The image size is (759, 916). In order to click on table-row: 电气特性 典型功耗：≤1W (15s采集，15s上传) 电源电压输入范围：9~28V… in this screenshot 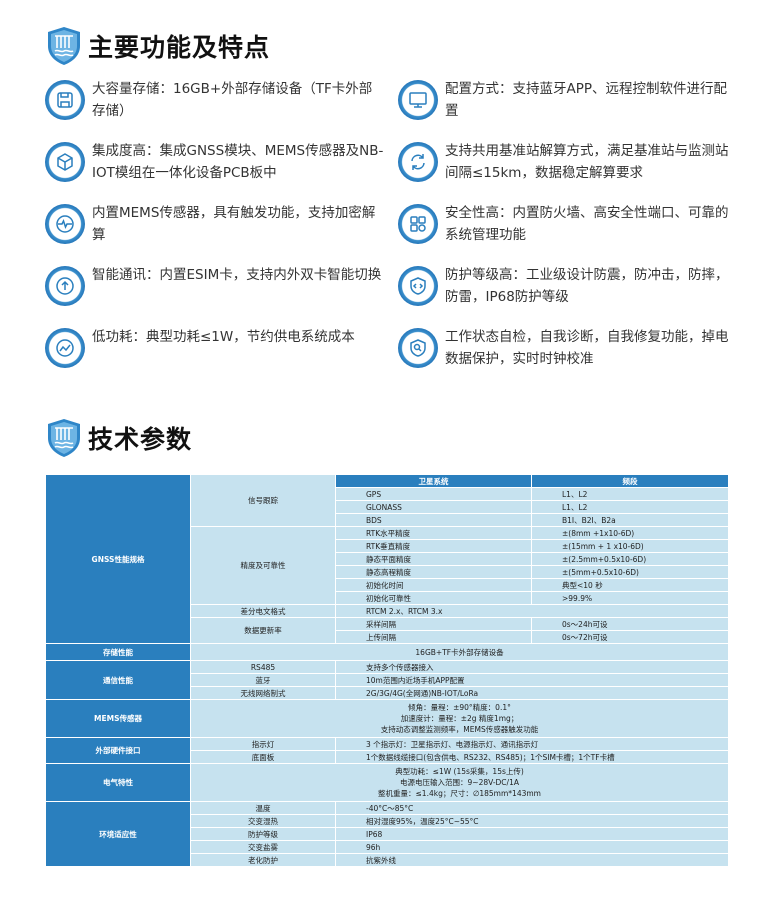, I will do `click(387, 782)`.